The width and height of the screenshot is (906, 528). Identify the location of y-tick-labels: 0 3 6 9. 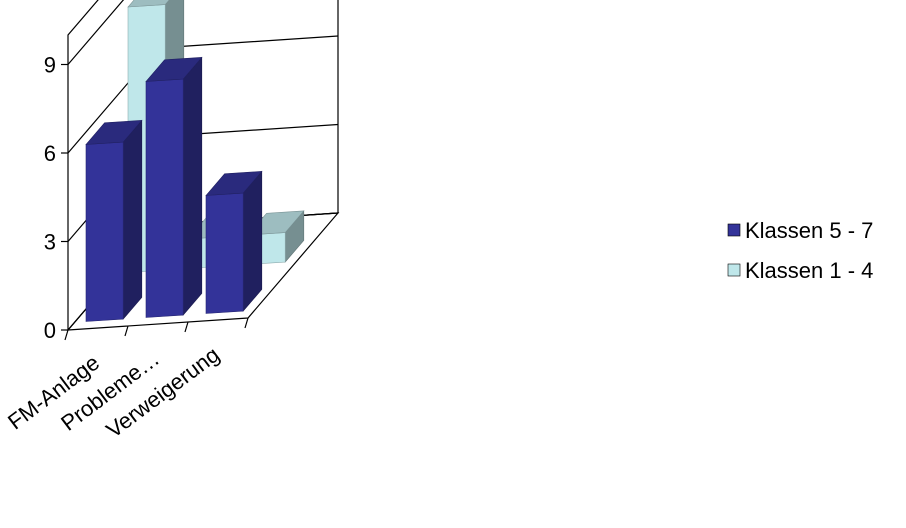
(50, 198).